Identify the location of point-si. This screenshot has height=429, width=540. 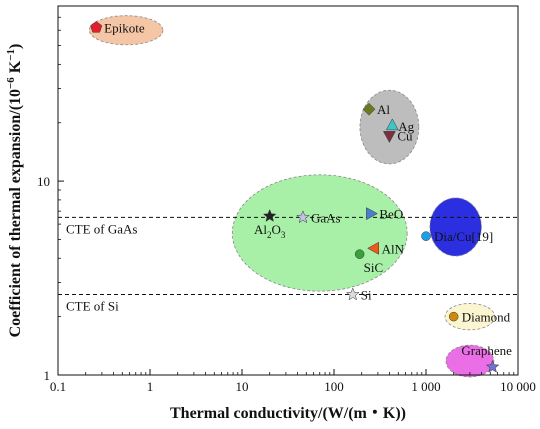
(352, 294).